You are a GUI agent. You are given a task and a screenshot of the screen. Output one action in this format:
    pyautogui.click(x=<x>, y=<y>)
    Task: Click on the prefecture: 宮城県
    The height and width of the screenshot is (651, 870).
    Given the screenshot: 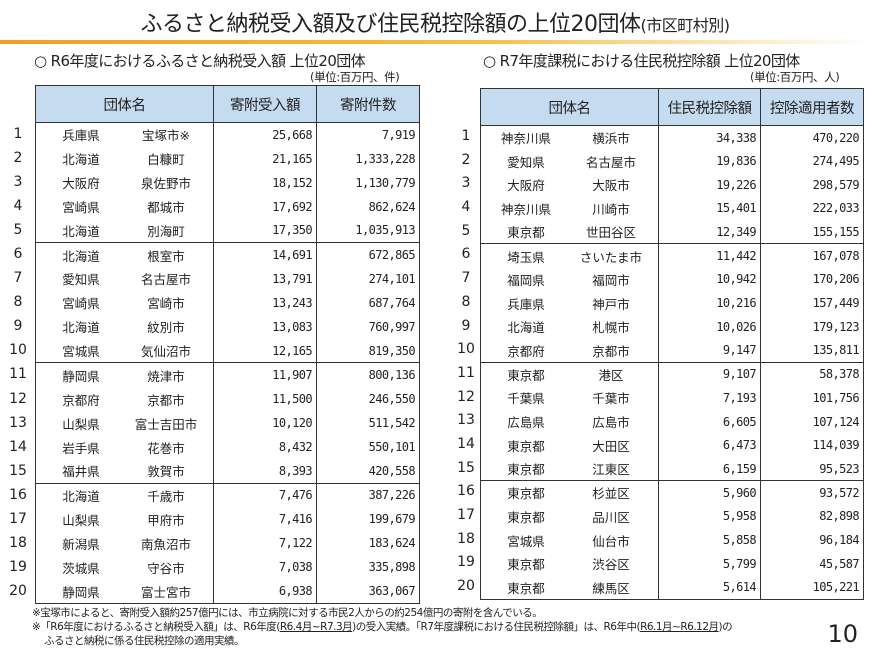 What is the action you would take?
    pyautogui.click(x=526, y=541)
    